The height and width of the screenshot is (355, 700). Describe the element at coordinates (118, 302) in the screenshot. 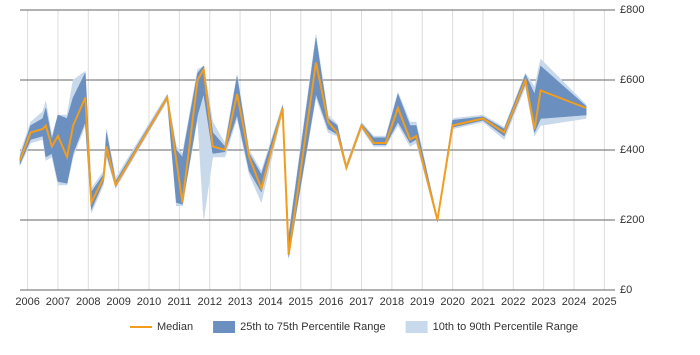

I see `x-tick-label: 2009` at that location.